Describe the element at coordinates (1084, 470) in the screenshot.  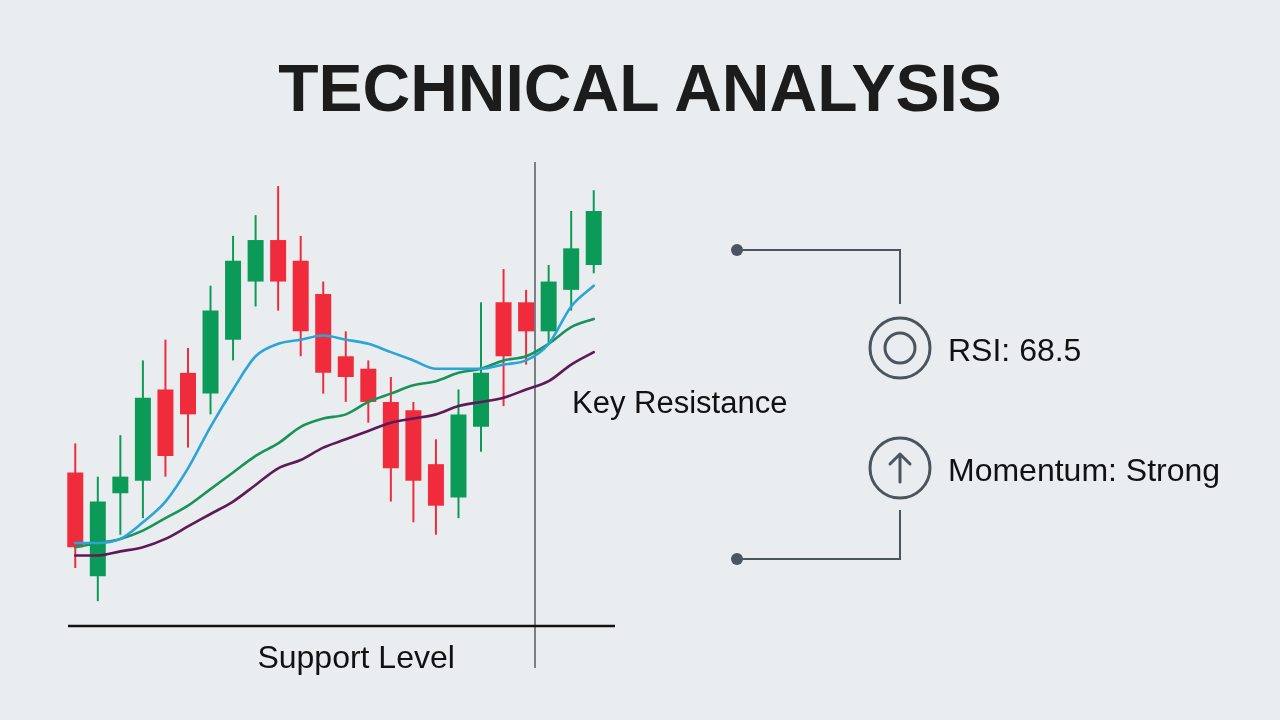
I see `text: Momentum: Strong` at that location.